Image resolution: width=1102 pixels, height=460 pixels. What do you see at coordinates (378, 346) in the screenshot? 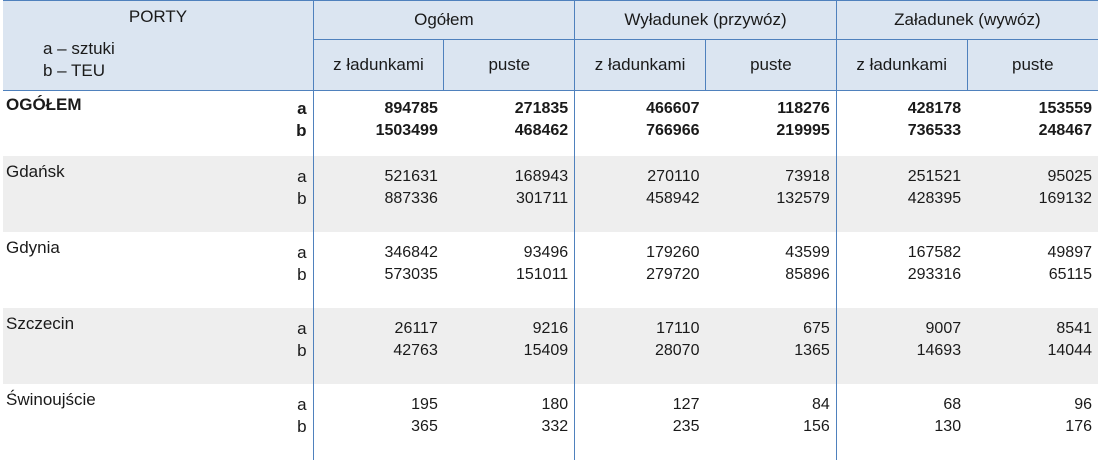
I see `value-cell: 26117 42763` at bounding box center [378, 346].